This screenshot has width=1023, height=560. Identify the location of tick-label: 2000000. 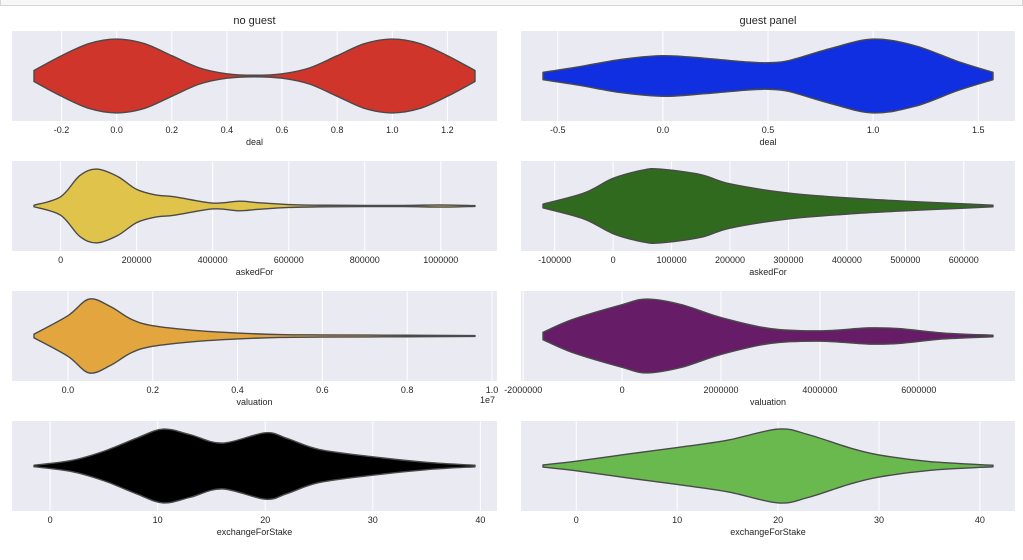
(720, 390).